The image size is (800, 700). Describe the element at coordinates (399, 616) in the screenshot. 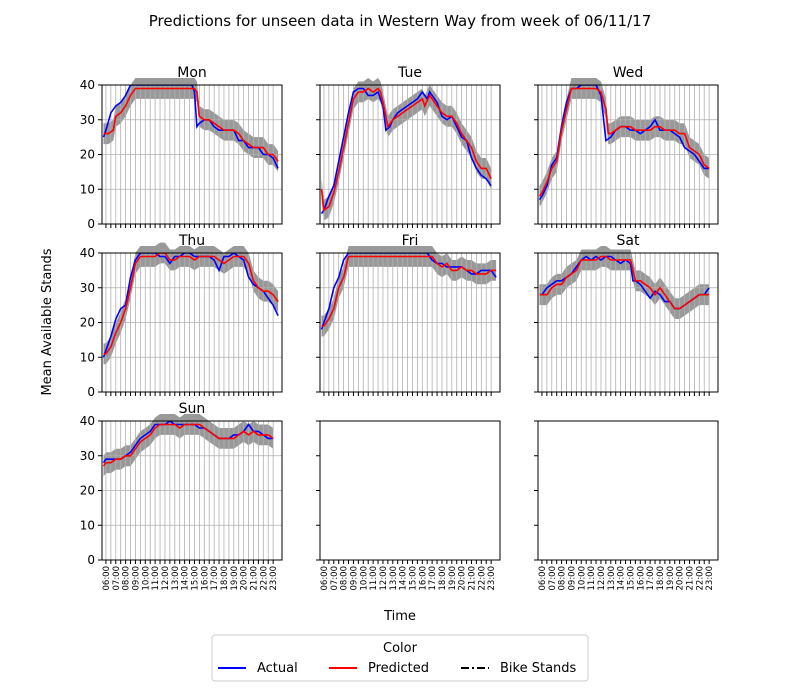

I see `x-axis-label: Time` at that location.